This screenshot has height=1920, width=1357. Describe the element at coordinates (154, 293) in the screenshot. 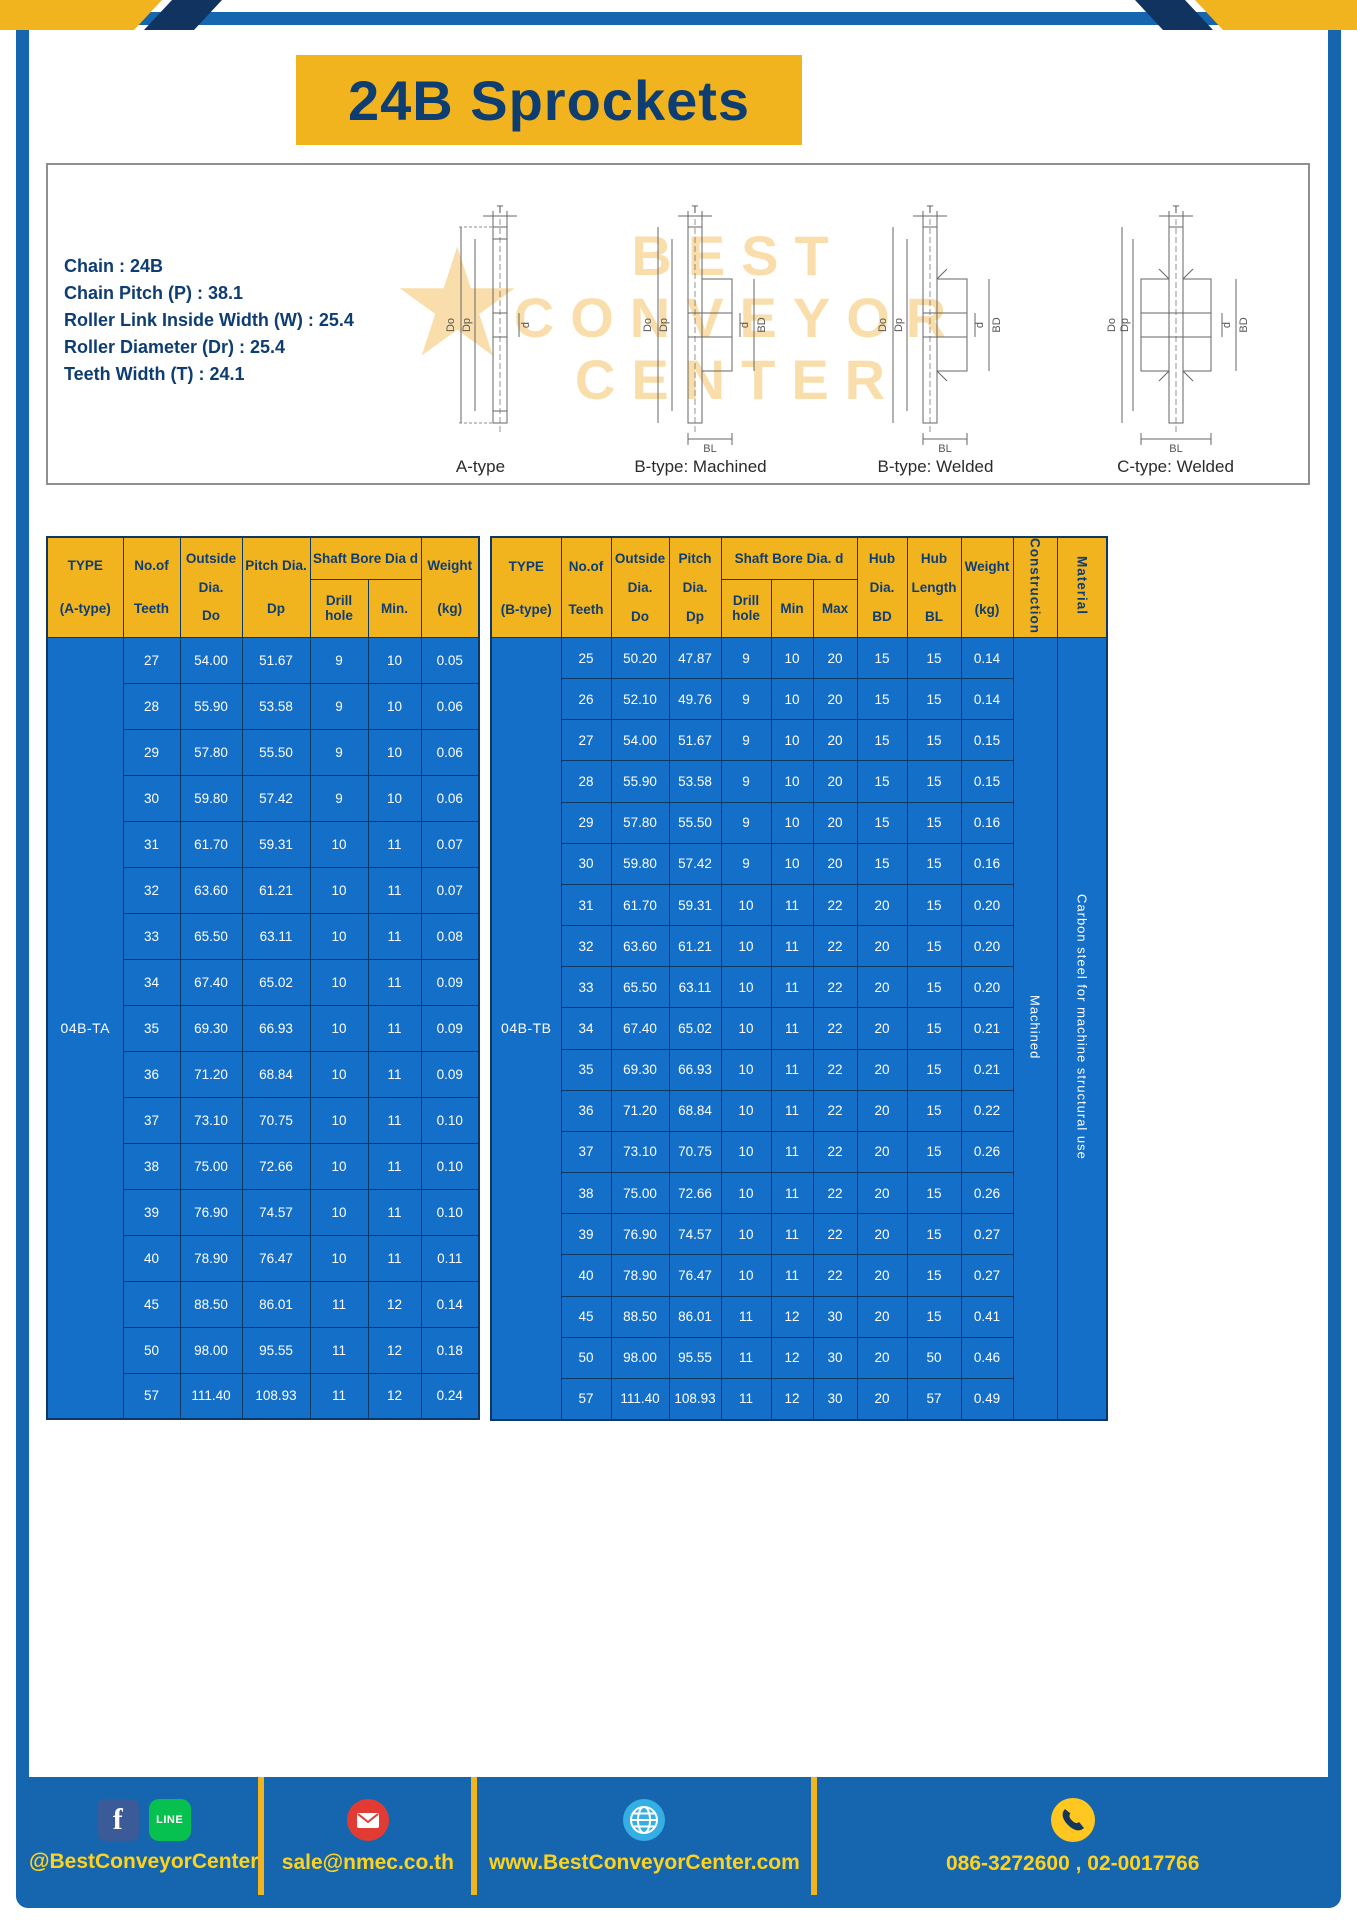

I see `spec-line-pitch: Chain Pitch (P) : 38.1` at that location.